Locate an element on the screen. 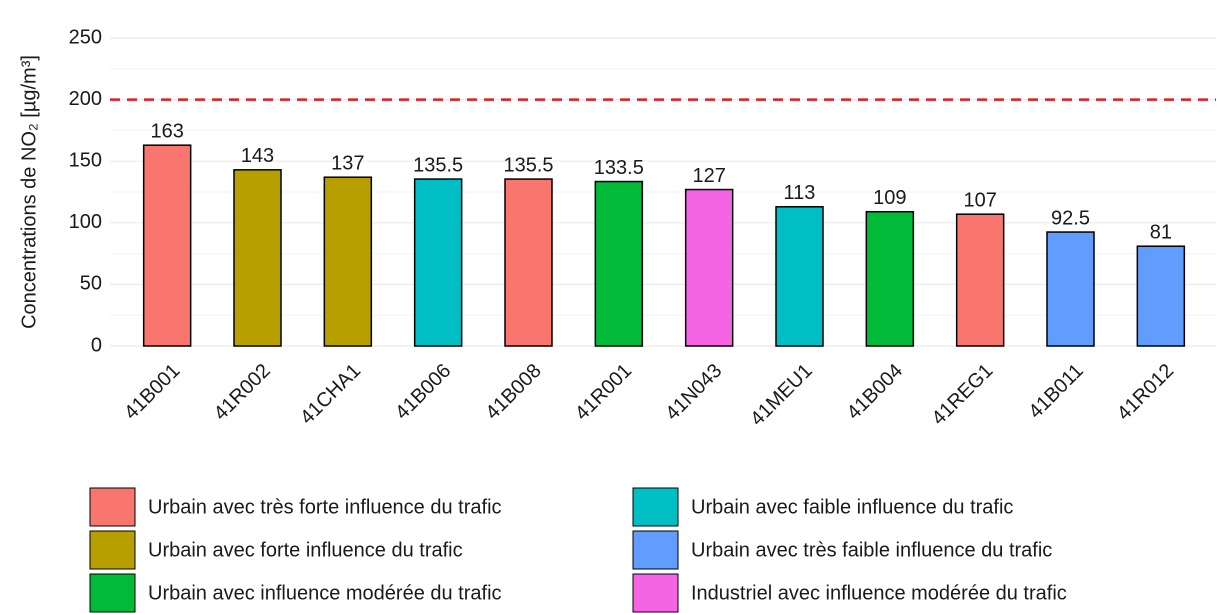  y-axis-label: Concentrations de NO₂ [µg/m³] is located at coordinates (29, 192).